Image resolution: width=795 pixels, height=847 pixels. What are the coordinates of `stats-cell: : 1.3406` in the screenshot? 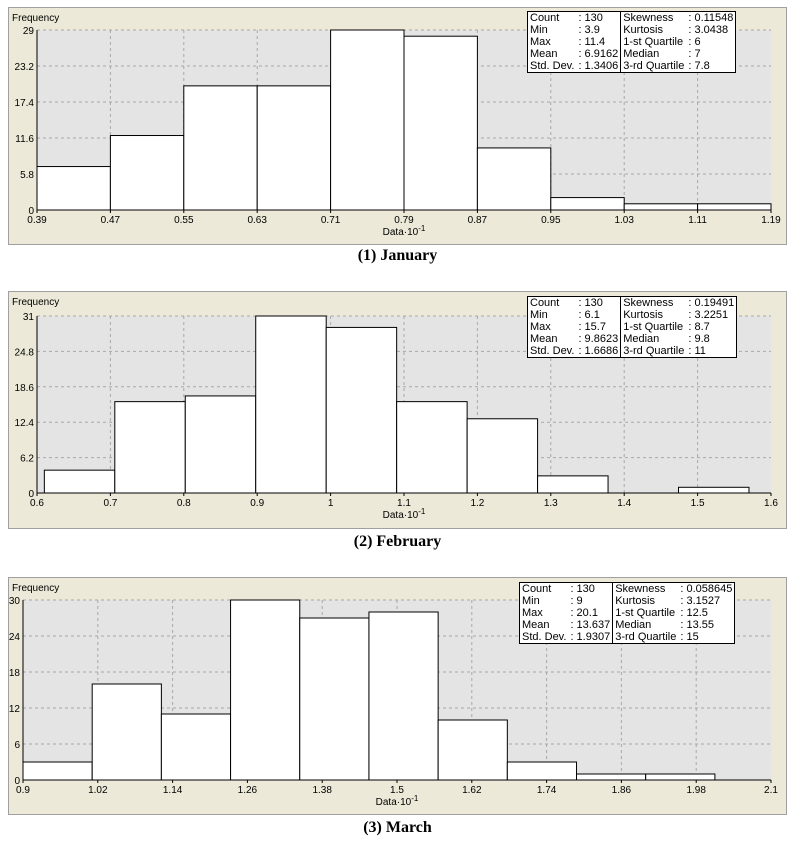 It's located at (598, 66).